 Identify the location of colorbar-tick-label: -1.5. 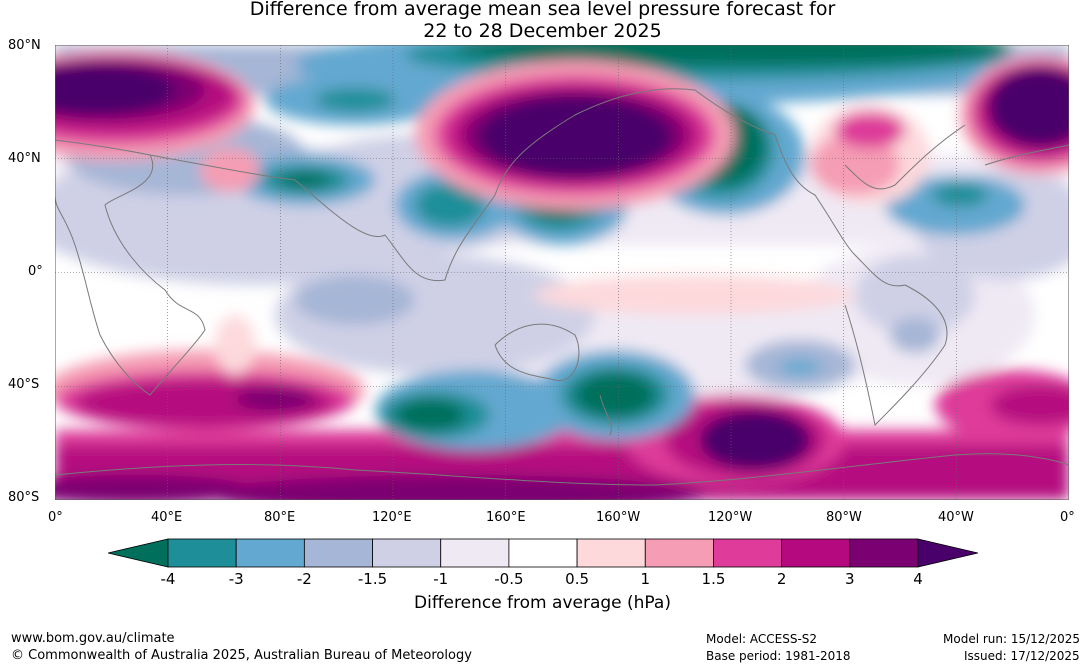
(372, 579).